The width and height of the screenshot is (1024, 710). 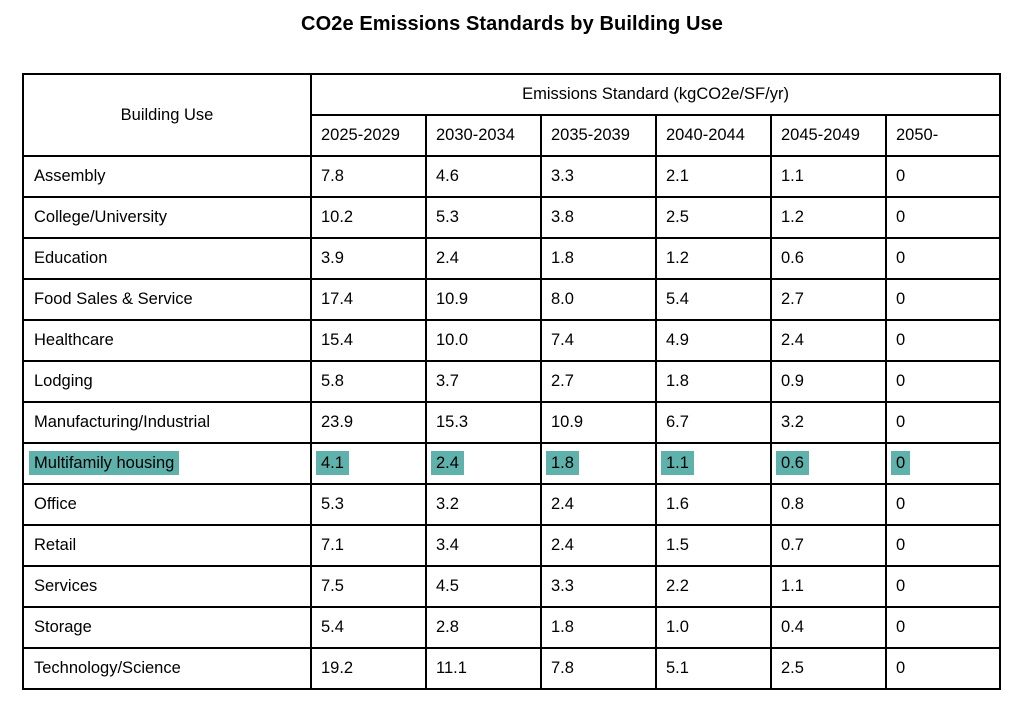 What do you see at coordinates (677, 463) in the screenshot?
I see `highlighted-value: 1.1` at bounding box center [677, 463].